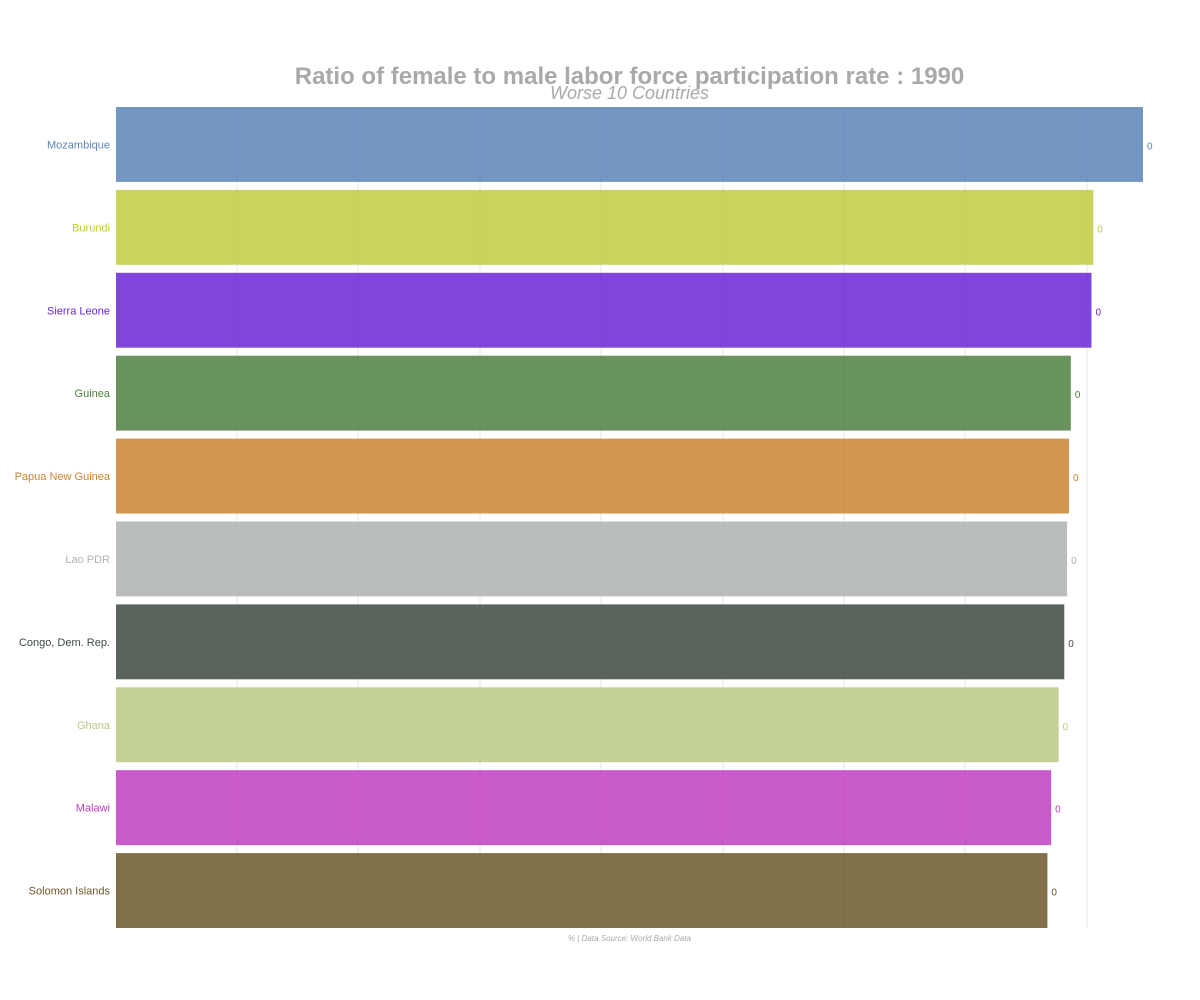 This screenshot has height=1000, width=1200. What do you see at coordinates (590, 642) in the screenshot?
I see `bar-congo-dem-rep` at bounding box center [590, 642].